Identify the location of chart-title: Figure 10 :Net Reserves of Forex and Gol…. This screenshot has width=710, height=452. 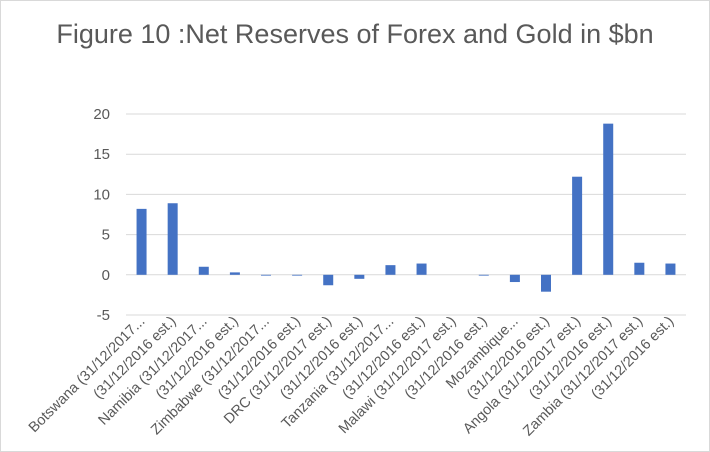
(355, 34).